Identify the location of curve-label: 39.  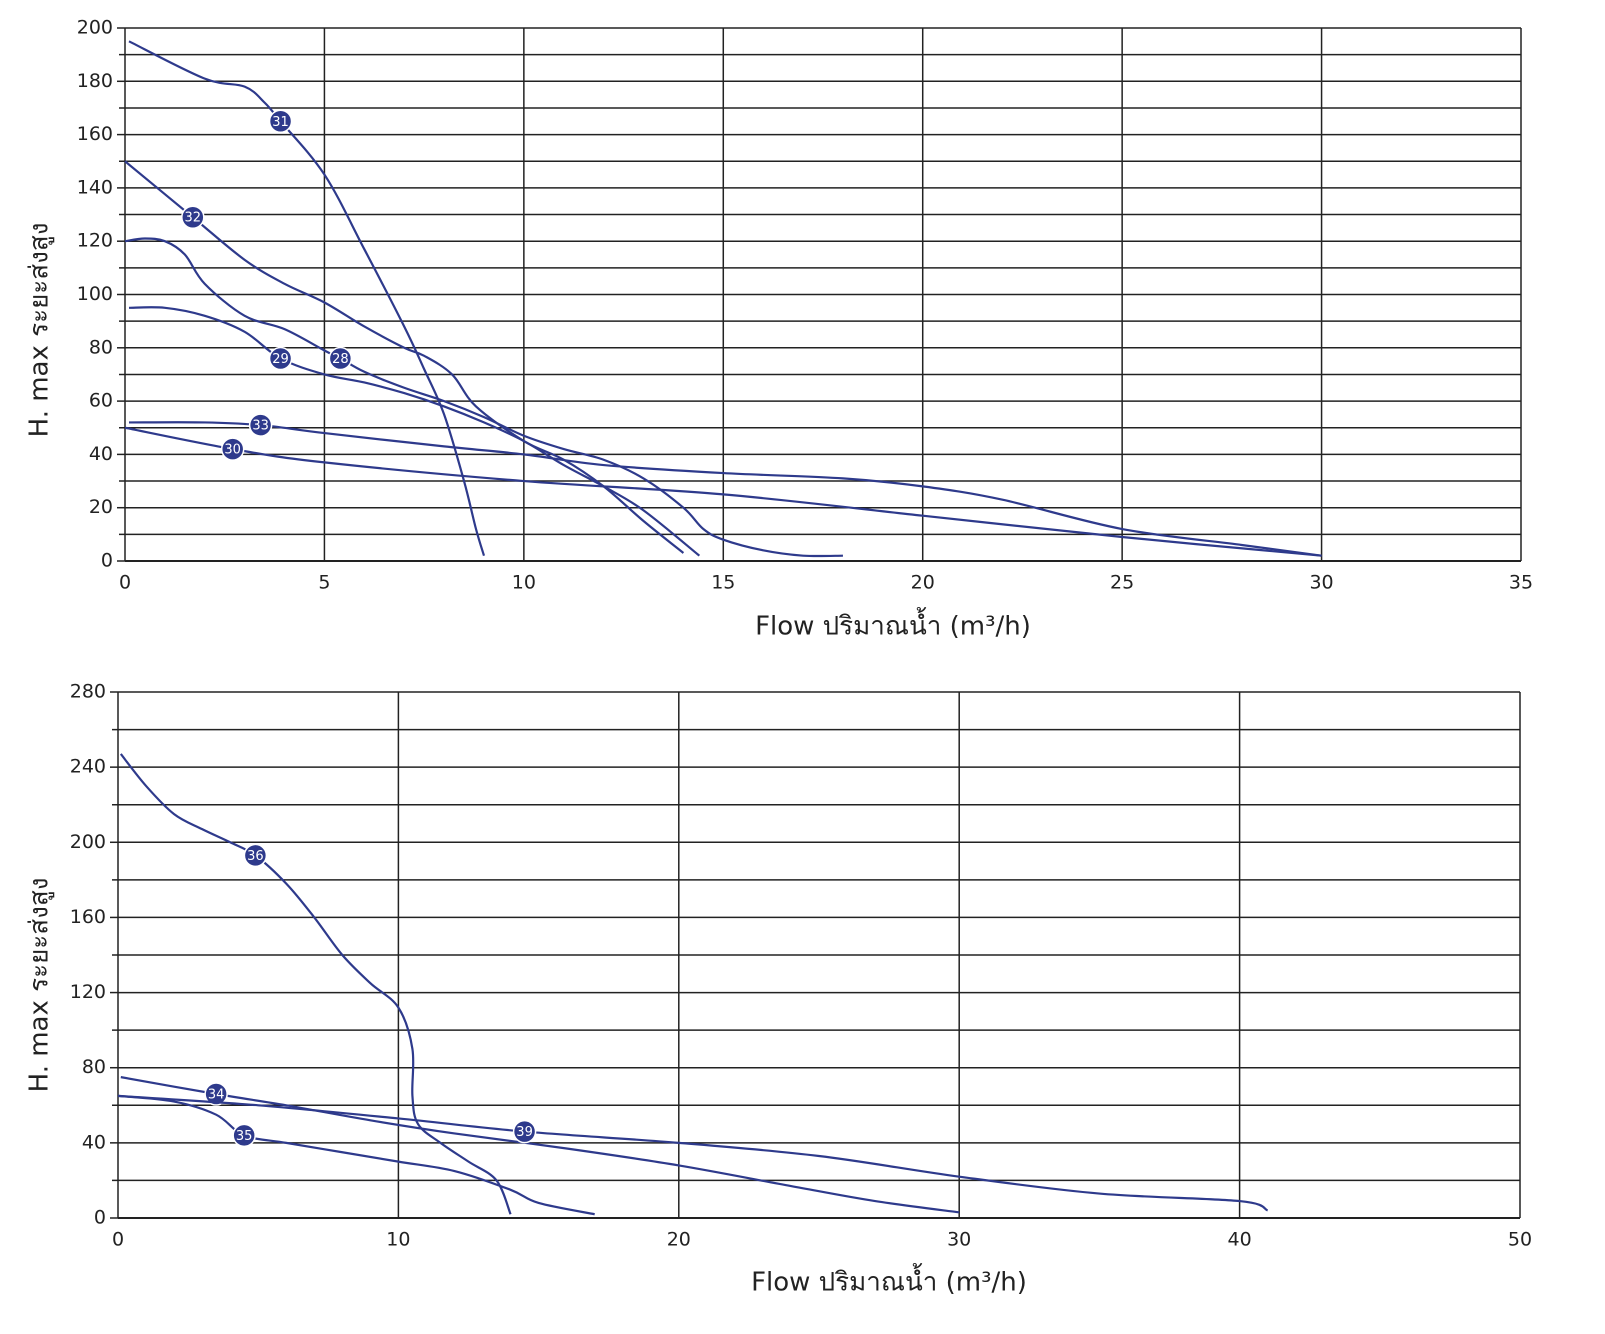
(524, 1132).